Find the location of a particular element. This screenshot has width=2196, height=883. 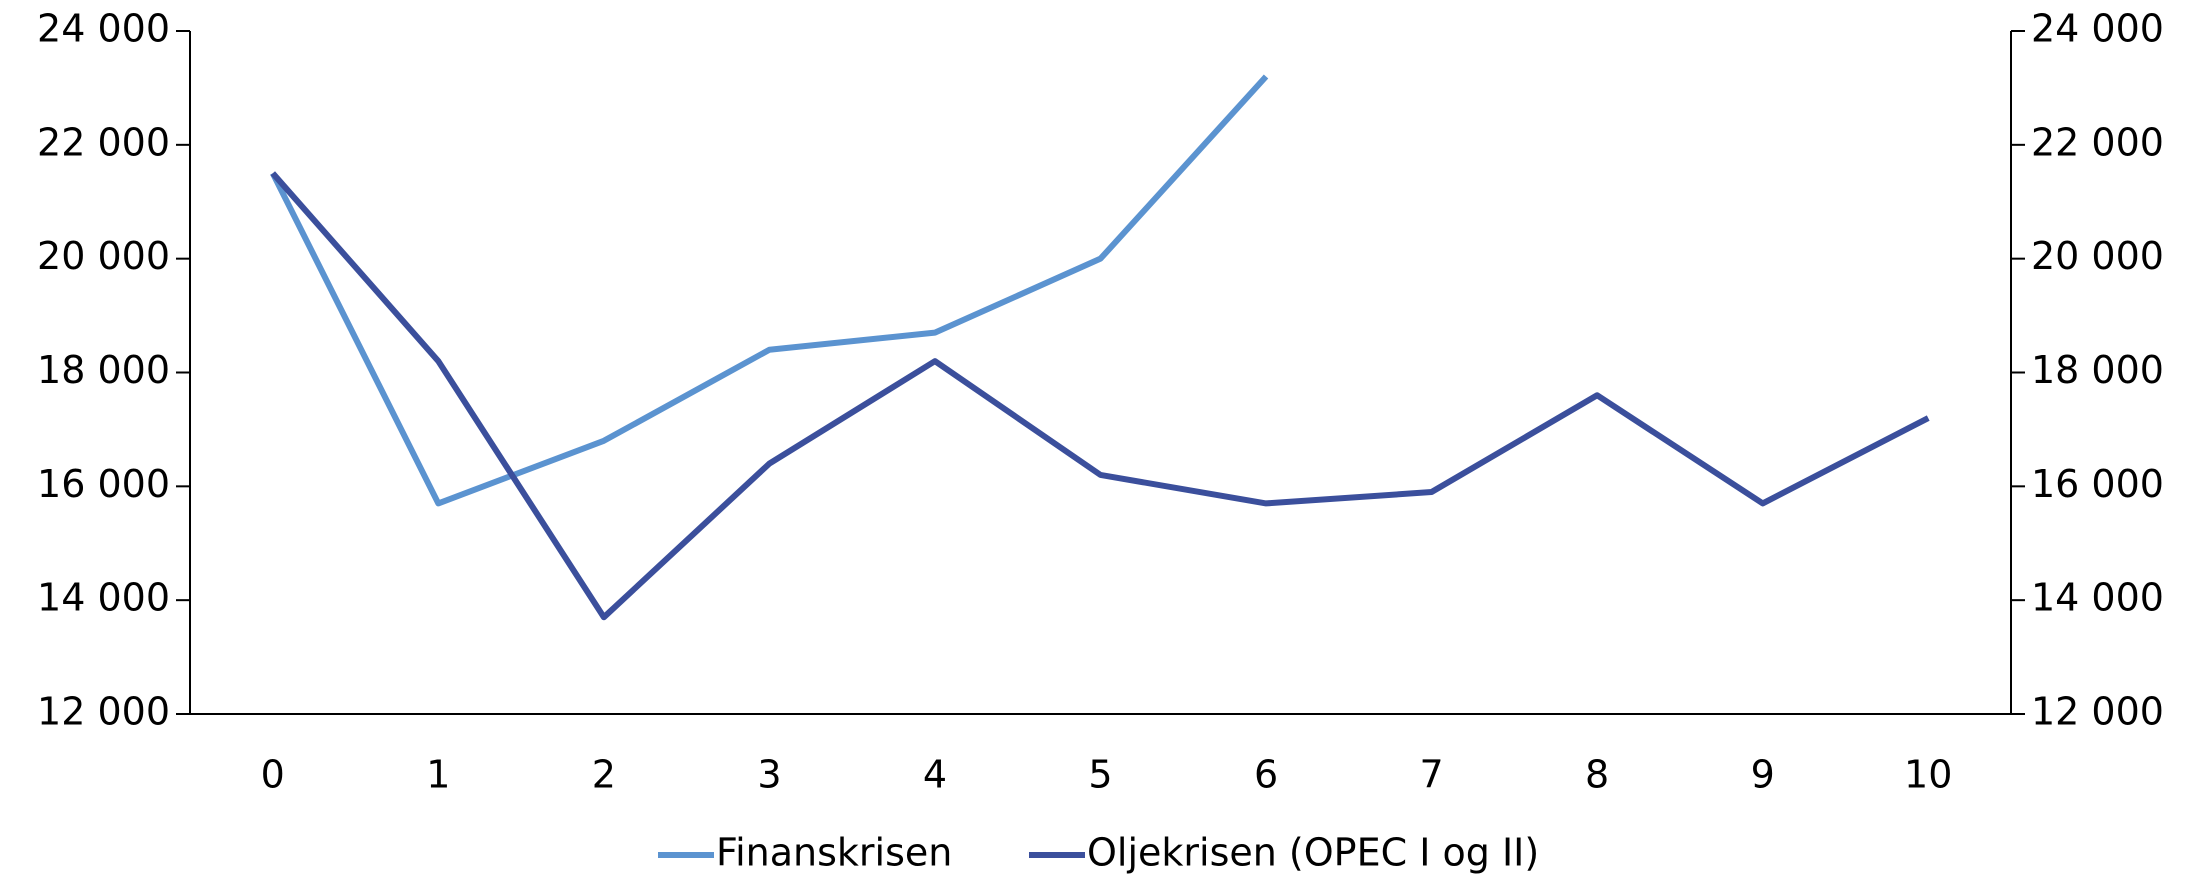

x-tick-label: 1 is located at coordinates (438, 775).